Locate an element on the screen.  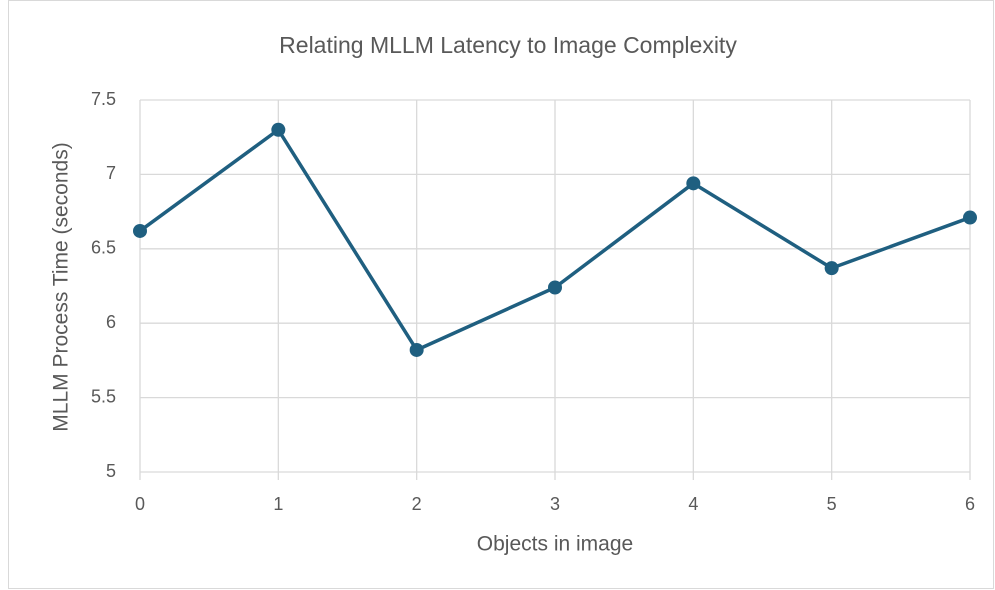
x-tick-label: 6 is located at coordinates (970, 504).